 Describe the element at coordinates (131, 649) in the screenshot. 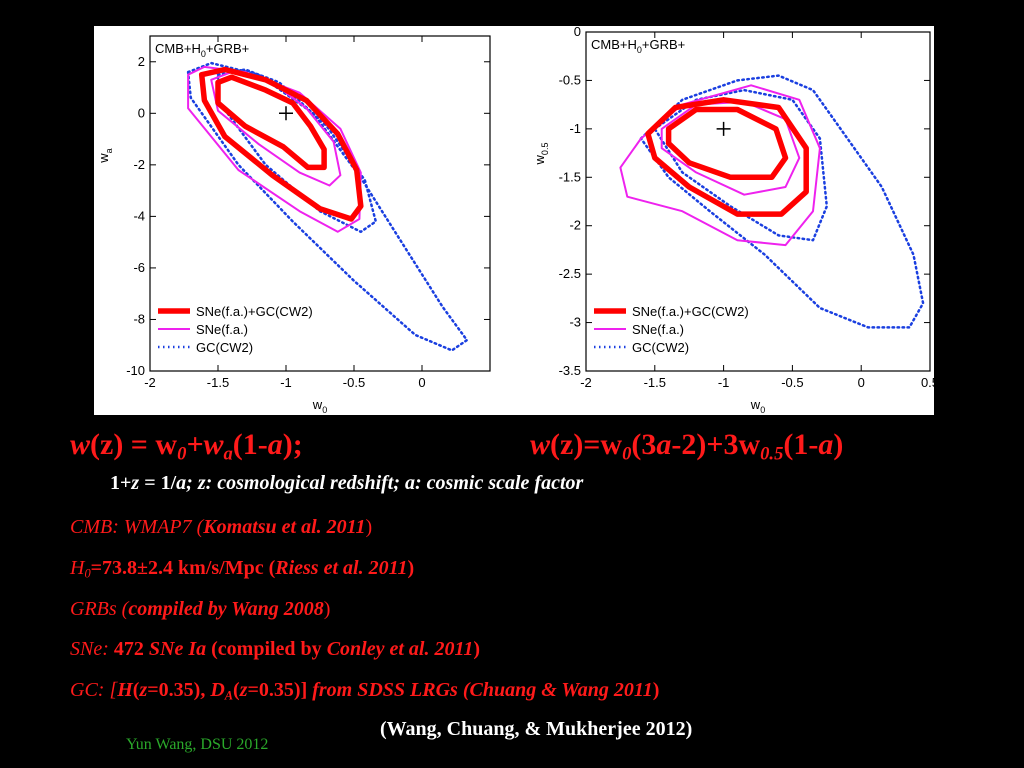

I see `sne-b: 472` at that location.